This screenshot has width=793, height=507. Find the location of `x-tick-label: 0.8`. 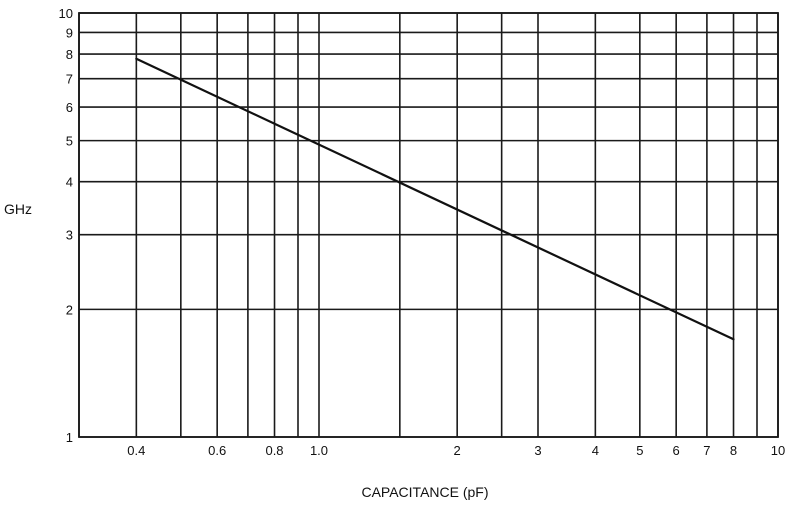

x-tick-label: 0.8 is located at coordinates (274, 450).